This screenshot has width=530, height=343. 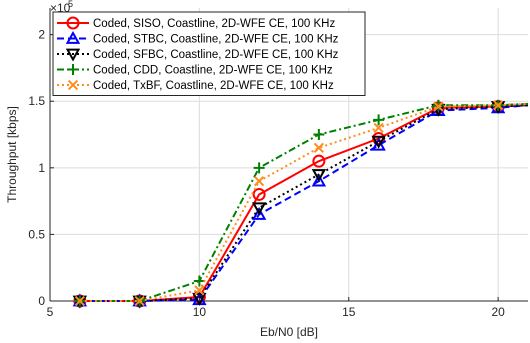 What do you see at coordinates (12, 154) in the screenshot?
I see `y-axis-label: Throughput [kbps]` at bounding box center [12, 154].